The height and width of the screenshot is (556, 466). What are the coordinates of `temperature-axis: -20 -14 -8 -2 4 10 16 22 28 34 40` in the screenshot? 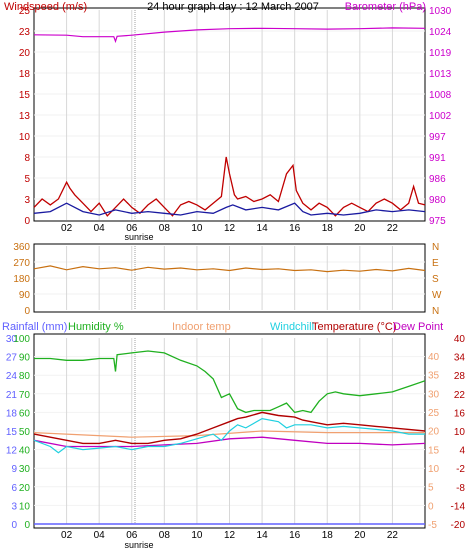 It's located at (458, 432).